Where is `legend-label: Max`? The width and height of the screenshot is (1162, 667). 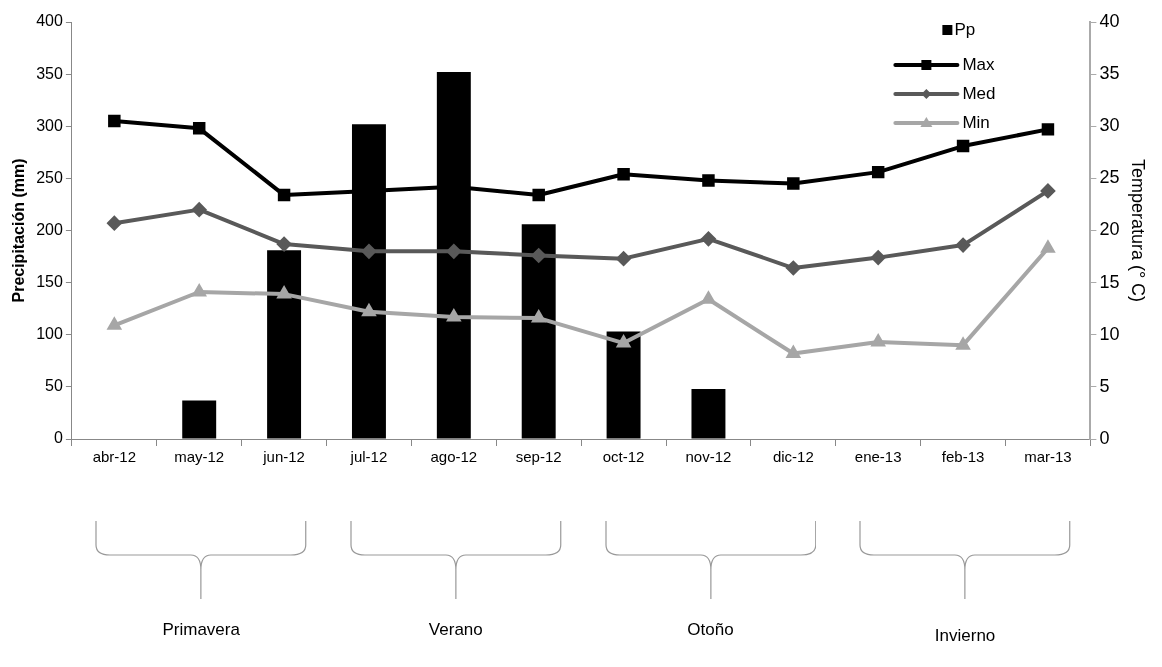
legend-label: Max is located at coordinates (978, 64).